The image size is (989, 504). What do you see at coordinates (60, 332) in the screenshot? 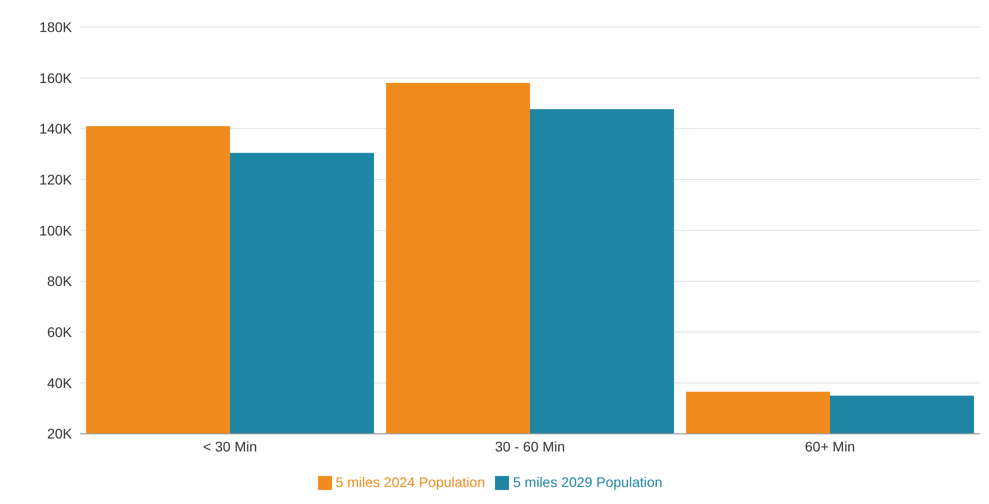
I see `y-tick-label: 60K` at bounding box center [60, 332].